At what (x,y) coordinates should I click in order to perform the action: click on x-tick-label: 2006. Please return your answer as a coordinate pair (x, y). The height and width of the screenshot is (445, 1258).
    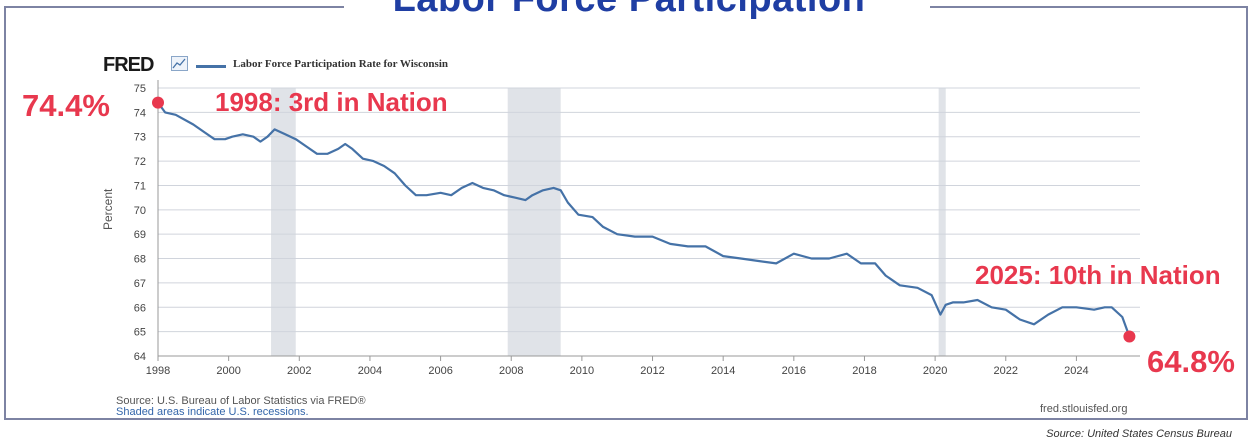
    Looking at the image, I should click on (440, 371).